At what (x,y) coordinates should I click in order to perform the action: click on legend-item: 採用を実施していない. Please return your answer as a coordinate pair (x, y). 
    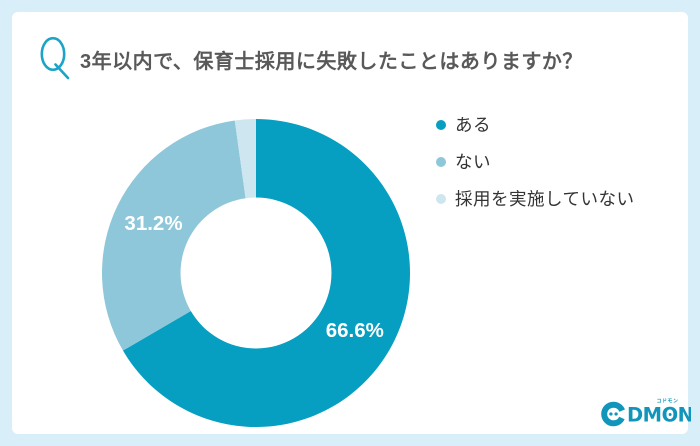
    Looking at the image, I should click on (535, 198).